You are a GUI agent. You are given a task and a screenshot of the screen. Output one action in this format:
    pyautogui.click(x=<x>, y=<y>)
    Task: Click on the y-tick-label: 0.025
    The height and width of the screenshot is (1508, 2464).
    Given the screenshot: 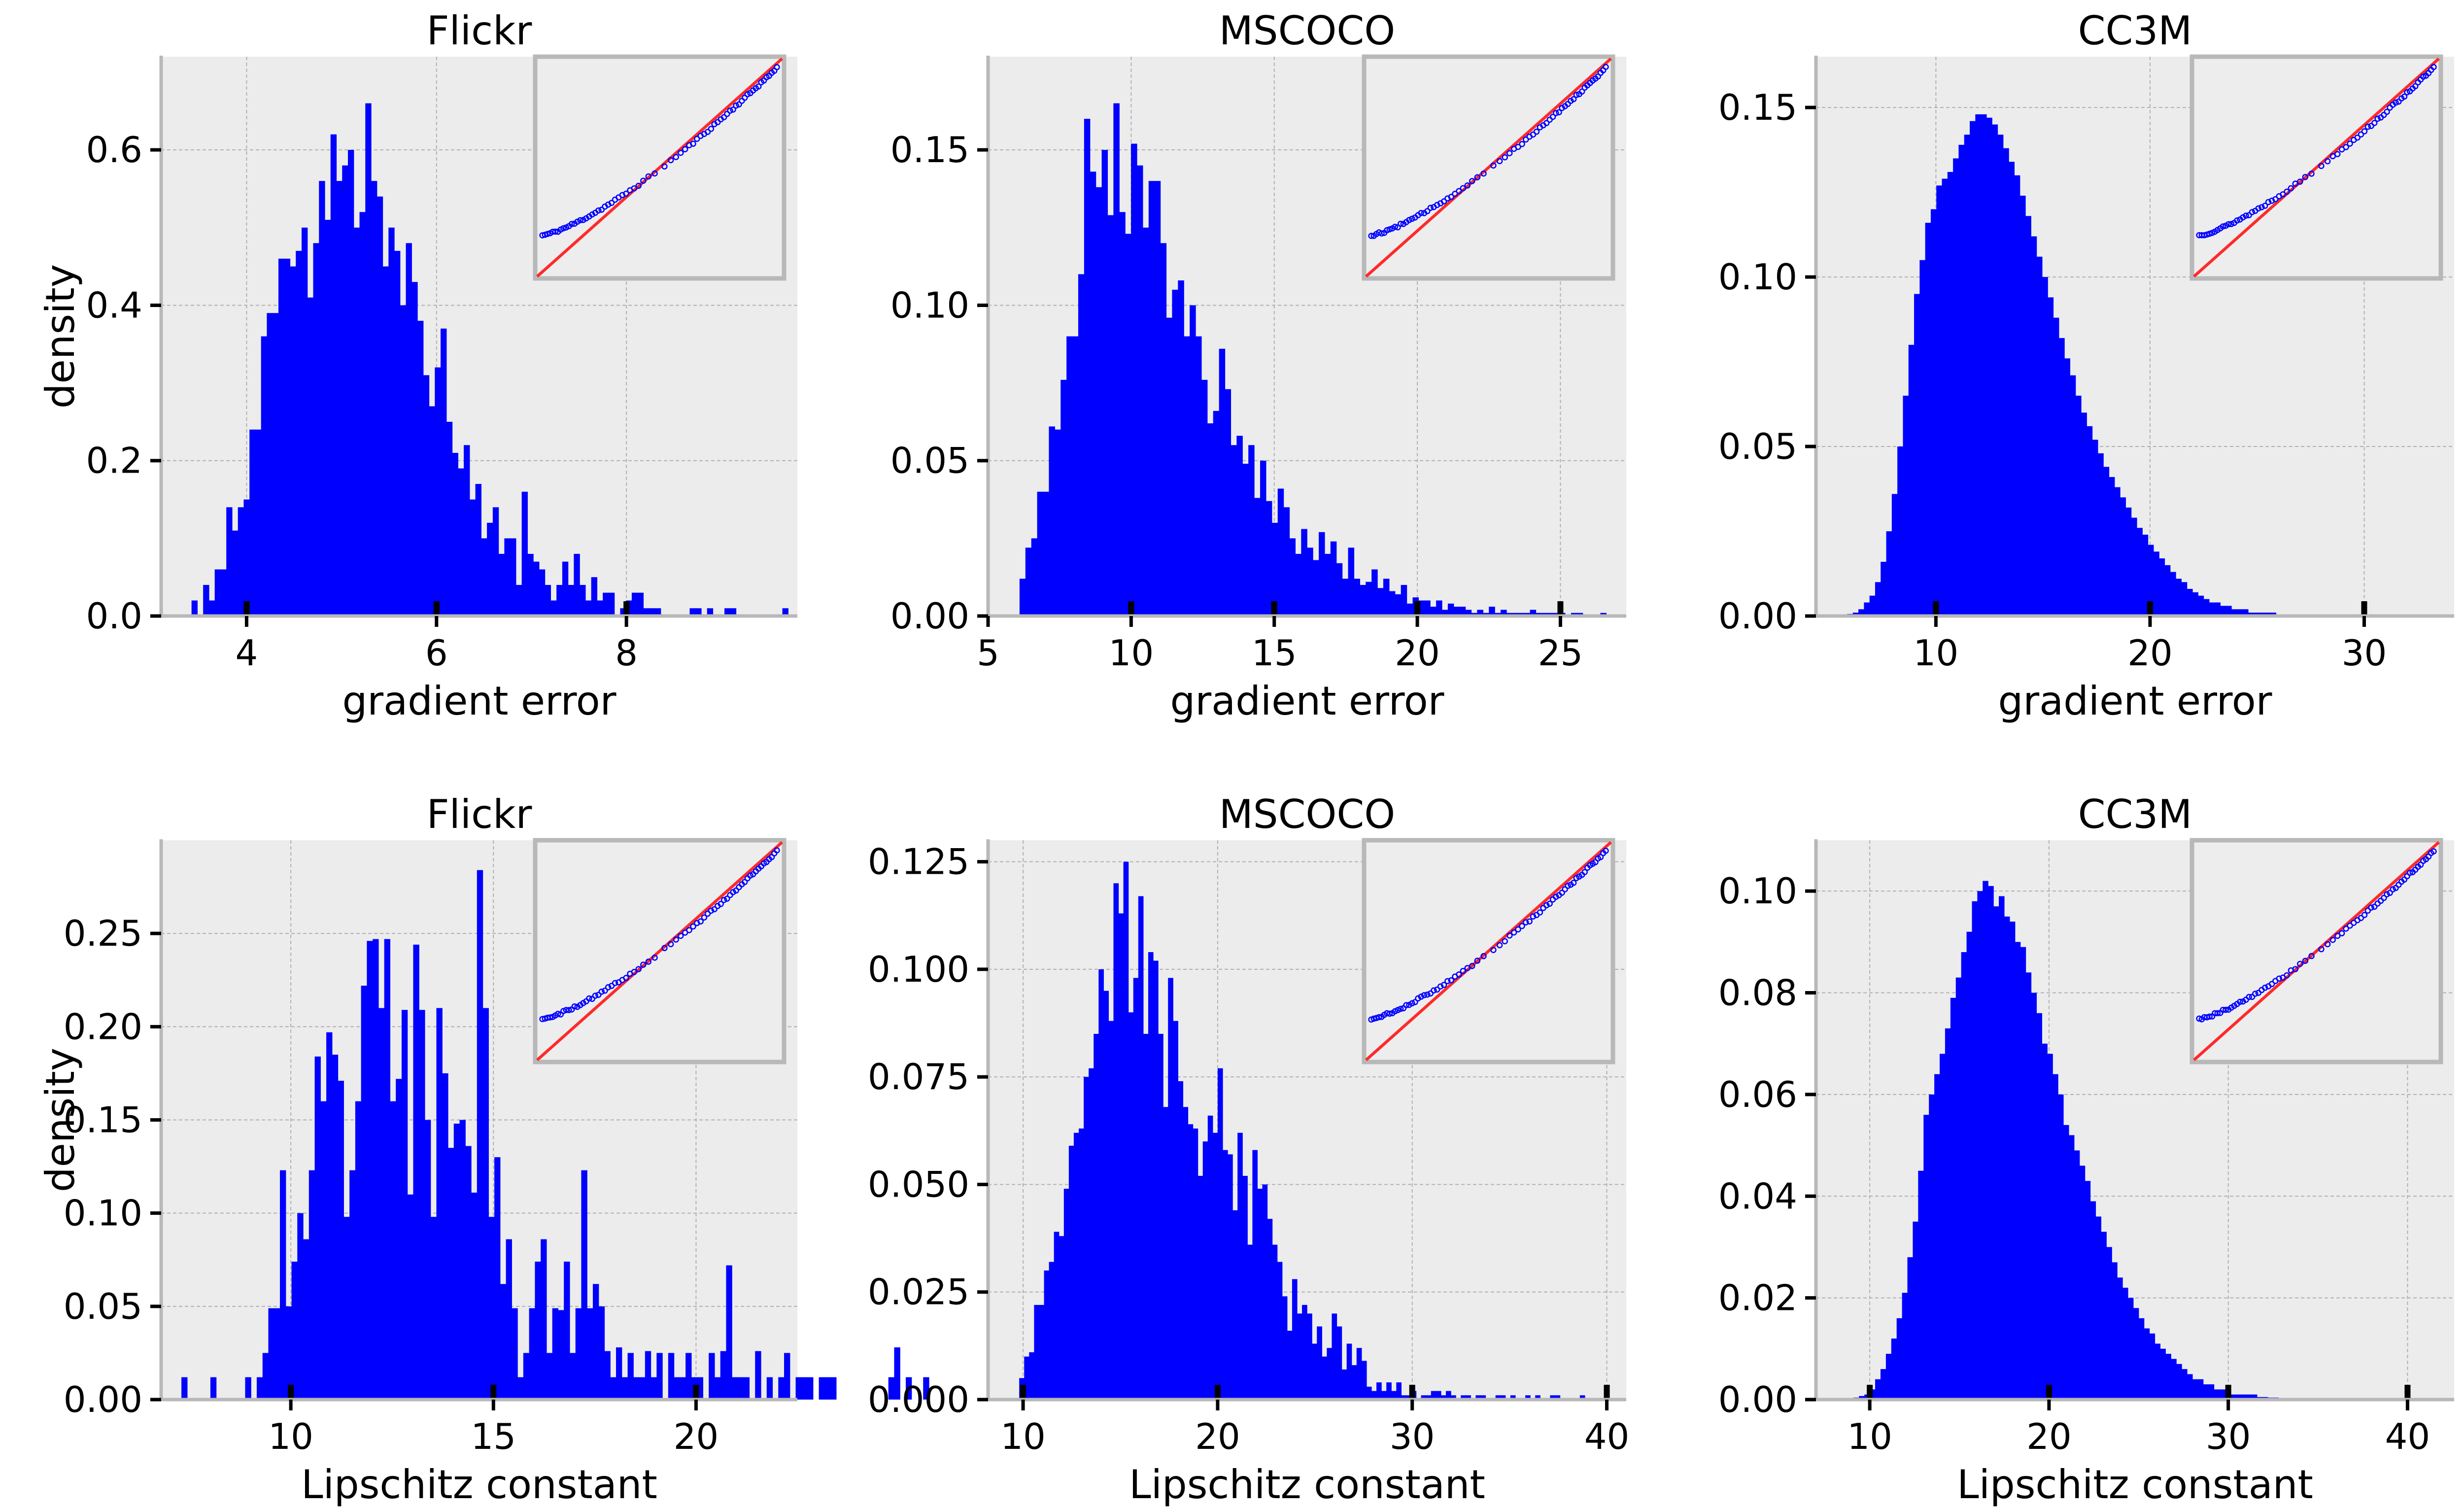 What is the action you would take?
    pyautogui.click(x=918, y=1292)
    